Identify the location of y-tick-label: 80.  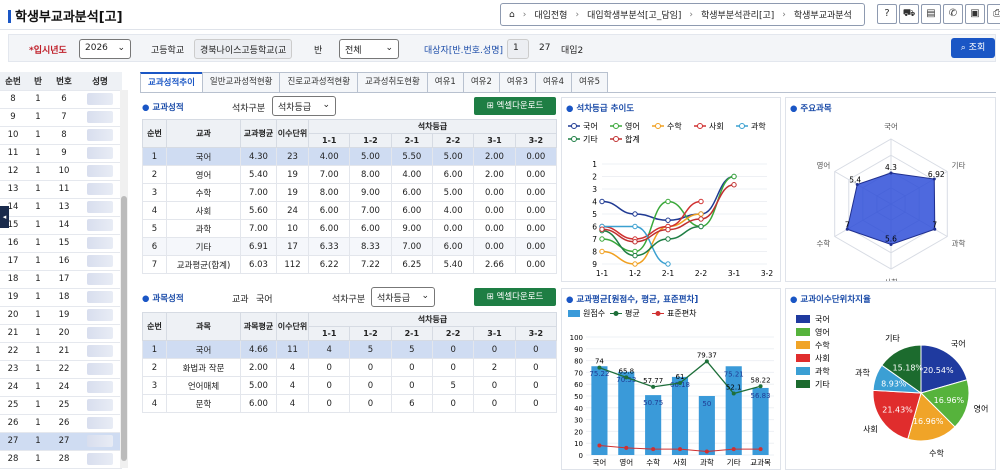
(578, 362).